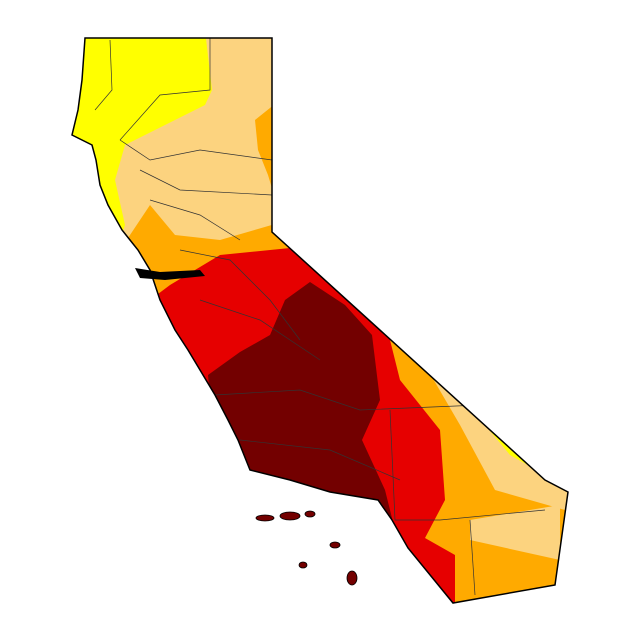 The height and width of the screenshot is (640, 640). I want to click on bay, so click(170, 274).